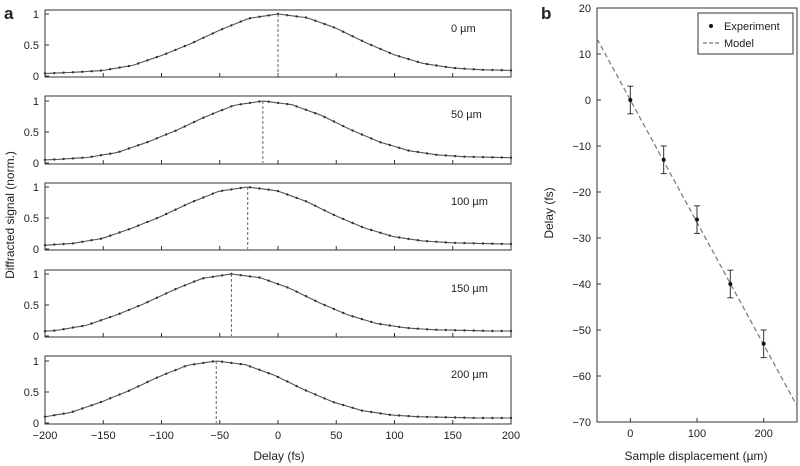 The height and width of the screenshot is (466, 800). I want to click on panel-b-experiment-point, so click(697, 219).